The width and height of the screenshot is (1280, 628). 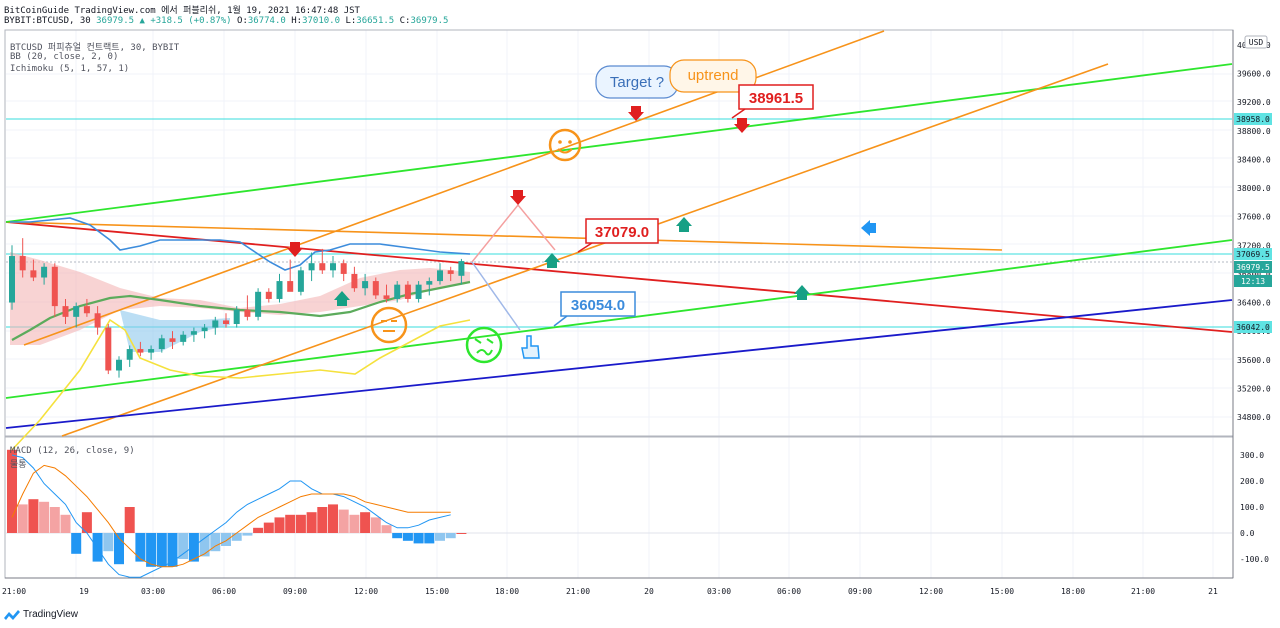 I want to click on orange-flat-line, so click(x=504, y=236).